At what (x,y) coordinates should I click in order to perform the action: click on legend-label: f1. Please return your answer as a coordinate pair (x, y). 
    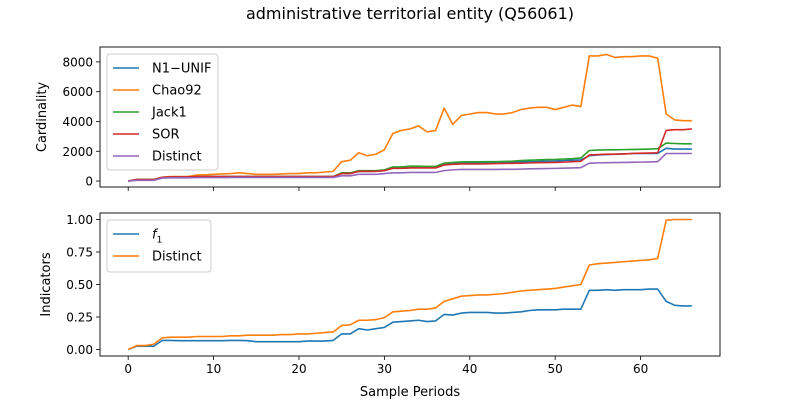
    Looking at the image, I should click on (157, 237).